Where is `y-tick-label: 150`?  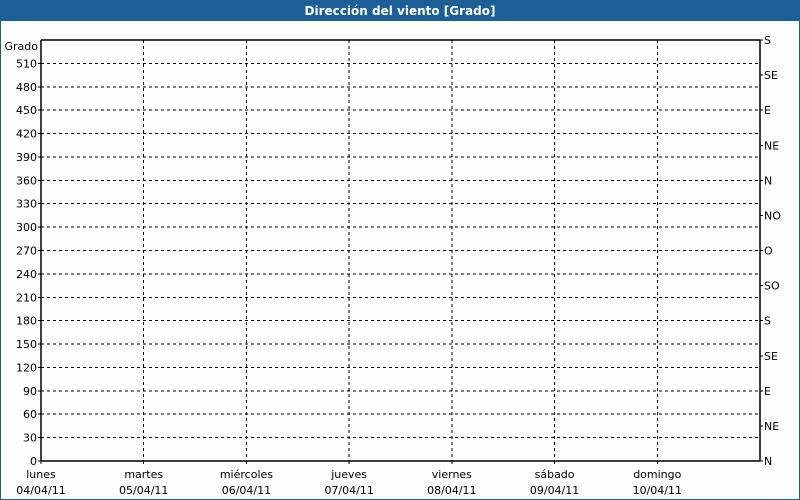
y-tick-label: 150 is located at coordinates (26, 344).